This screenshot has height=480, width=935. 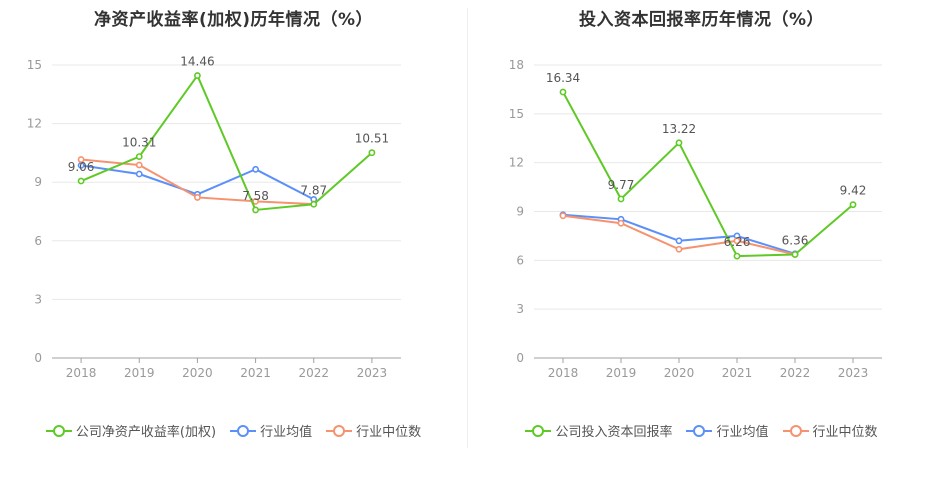 I want to click on roic-chart-legend: 公司投入资本回报率 行业均值 行业中位数, so click(x=701, y=430).